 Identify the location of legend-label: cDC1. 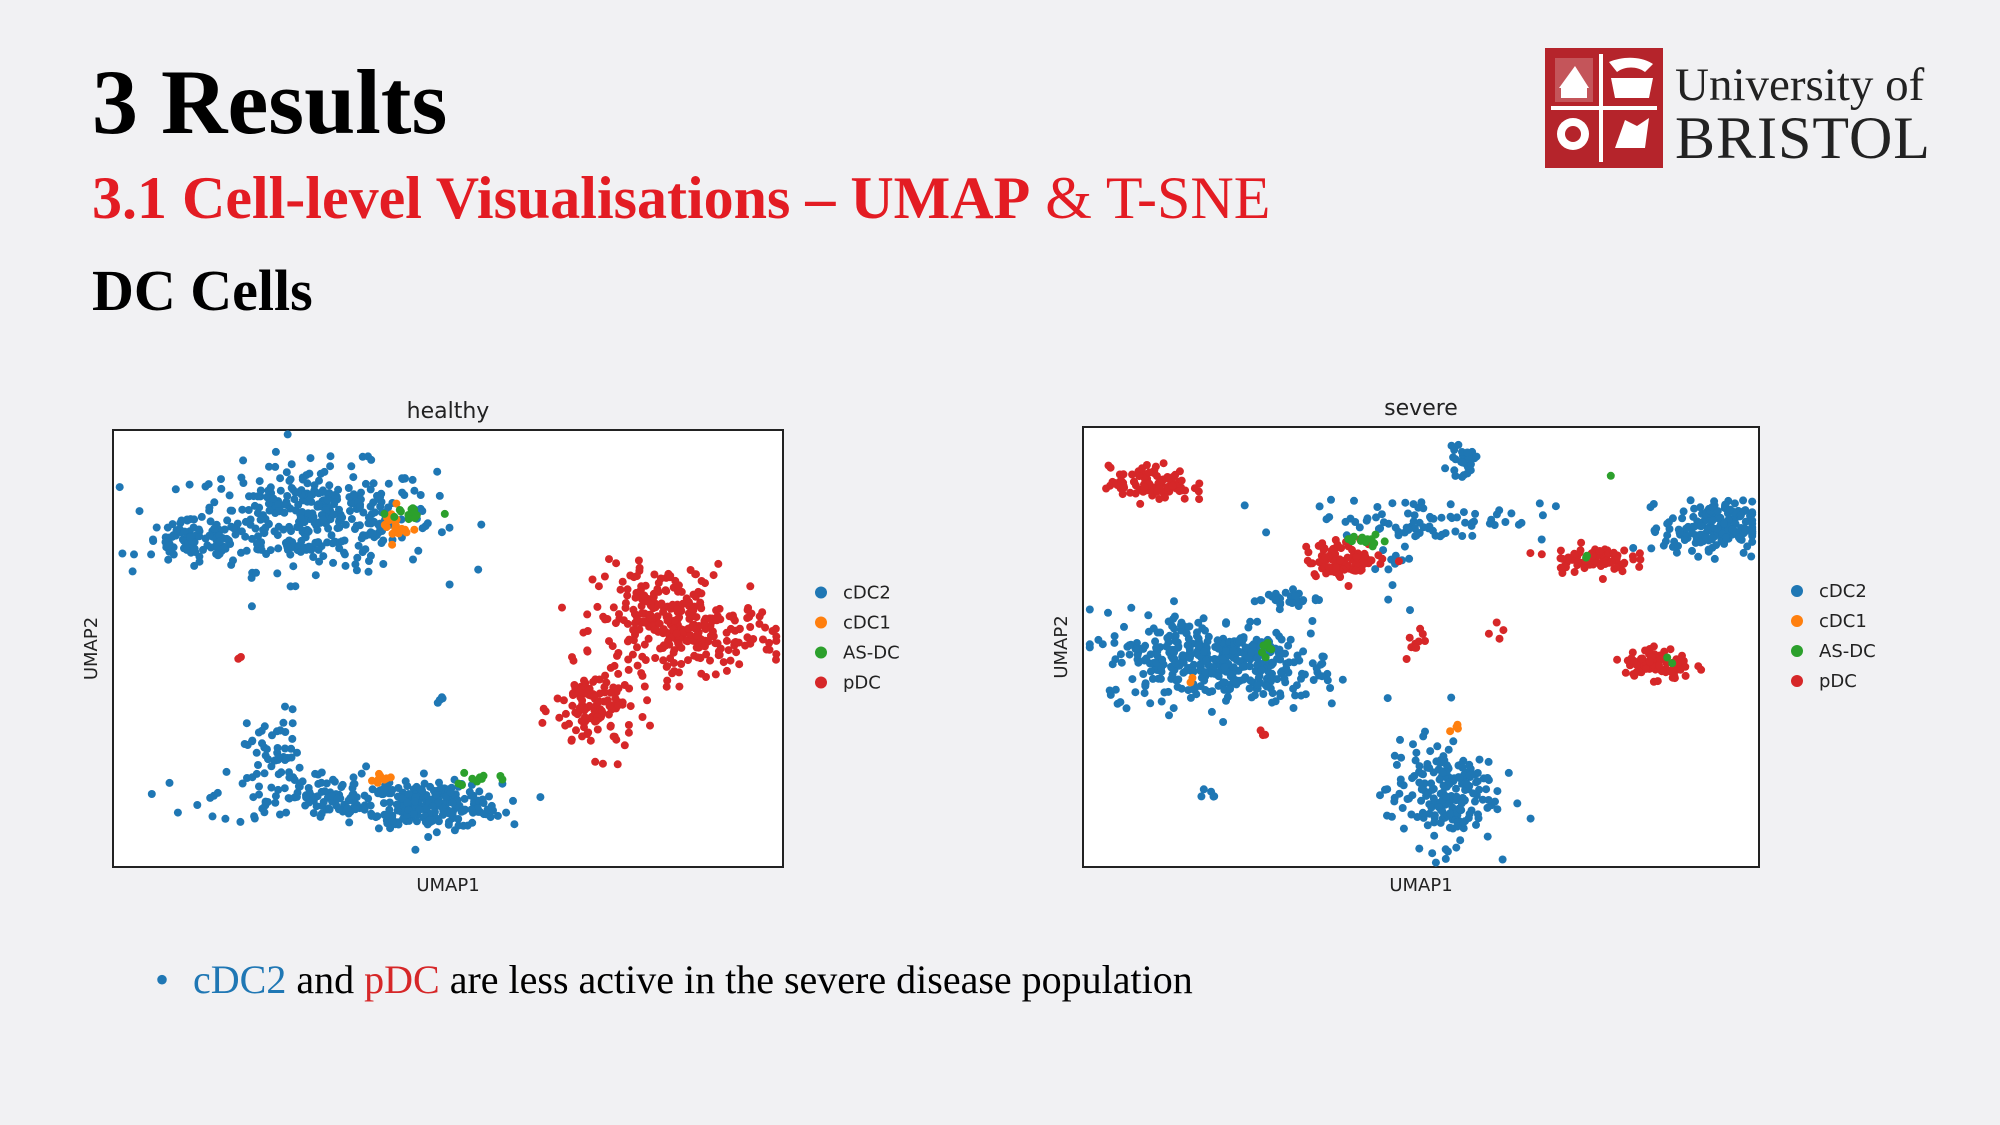
(1843, 621).